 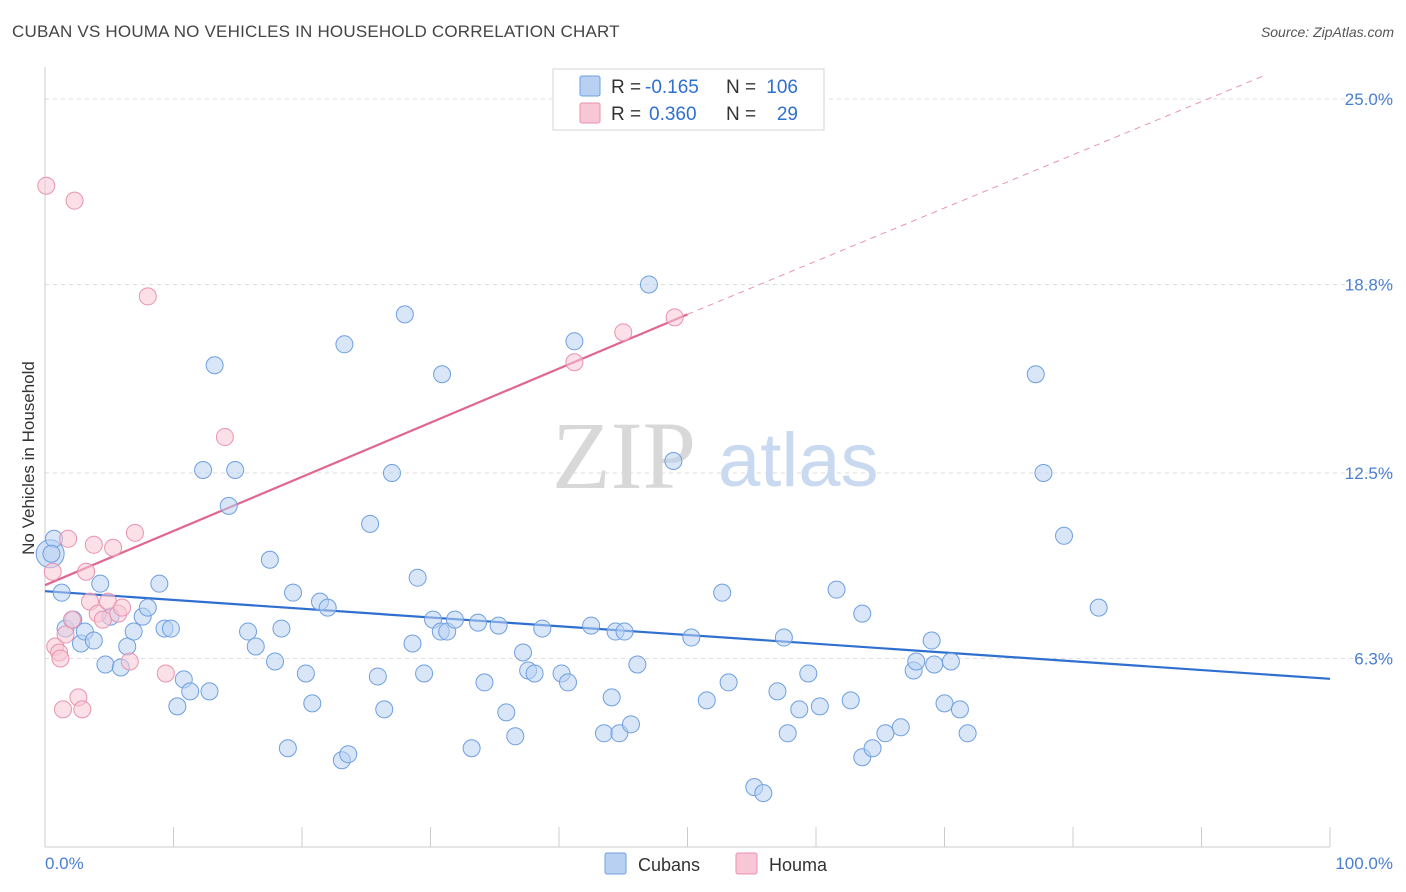 What do you see at coordinates (976, 194) in the screenshot?
I see `houma-trend-extension` at bounding box center [976, 194].